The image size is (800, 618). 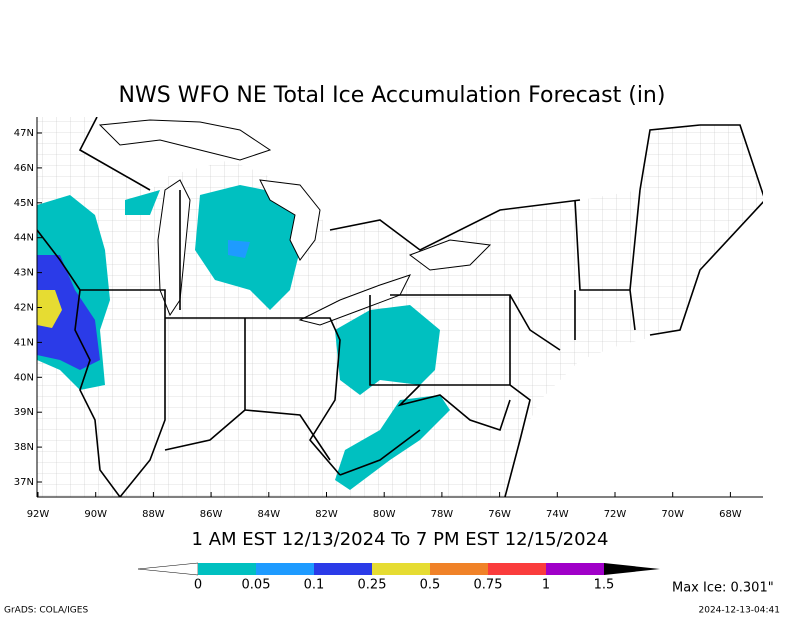 I want to click on colorbar-label: 0.1, so click(x=314, y=585).